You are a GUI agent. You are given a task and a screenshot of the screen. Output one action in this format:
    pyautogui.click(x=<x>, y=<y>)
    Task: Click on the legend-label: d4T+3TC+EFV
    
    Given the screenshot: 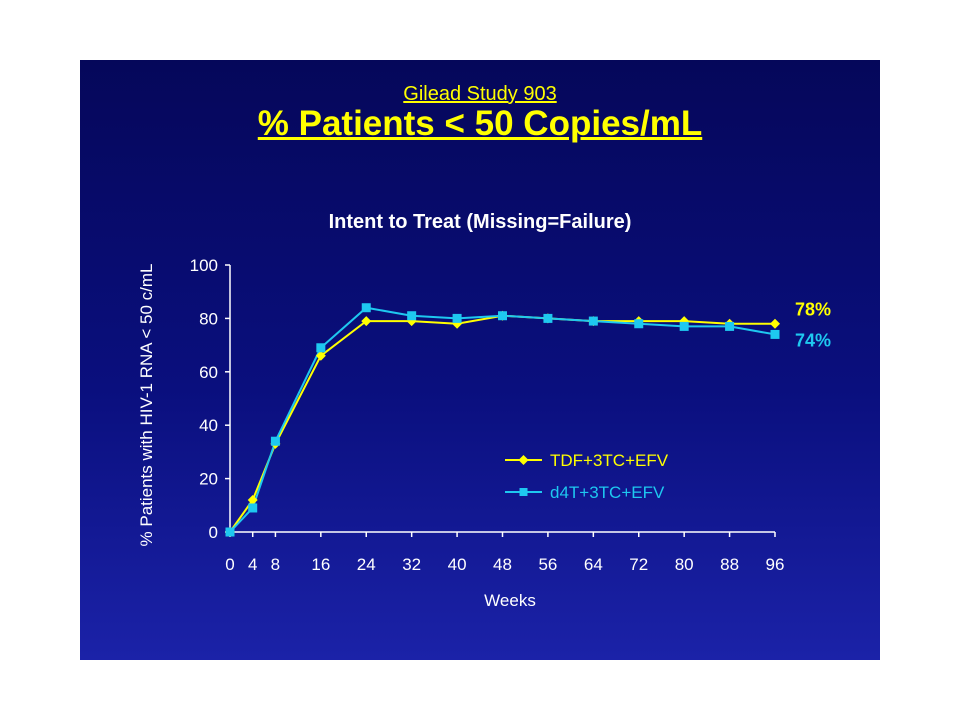 What is the action you would take?
    pyautogui.click(x=607, y=492)
    